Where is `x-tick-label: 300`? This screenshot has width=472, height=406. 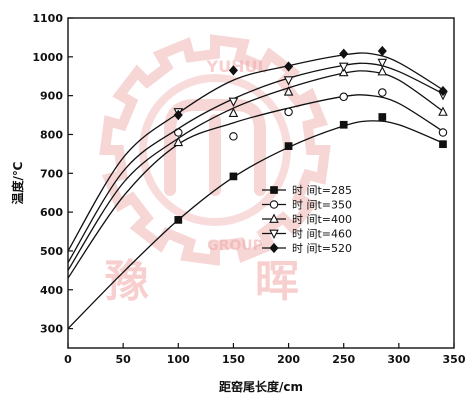 x-tick-label: 300 is located at coordinates (398, 359).